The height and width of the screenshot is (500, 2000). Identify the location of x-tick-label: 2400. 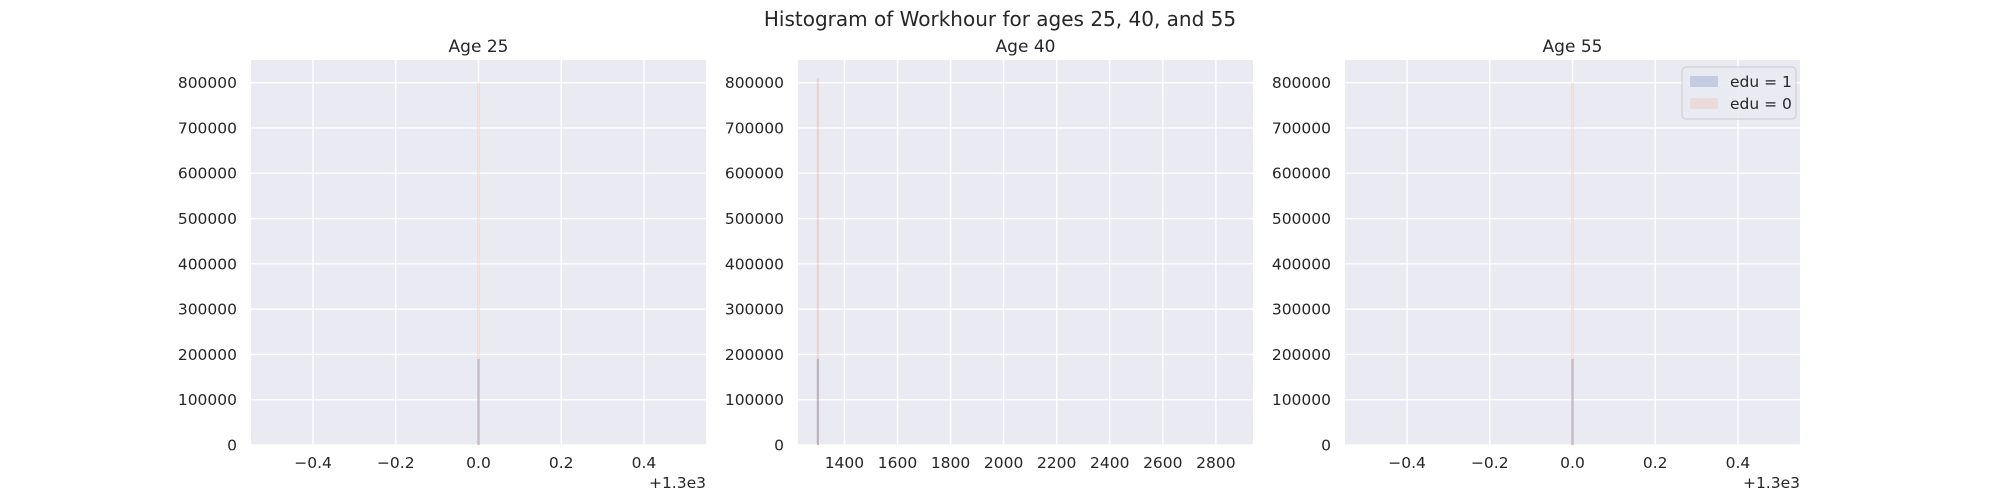
(1109, 463).